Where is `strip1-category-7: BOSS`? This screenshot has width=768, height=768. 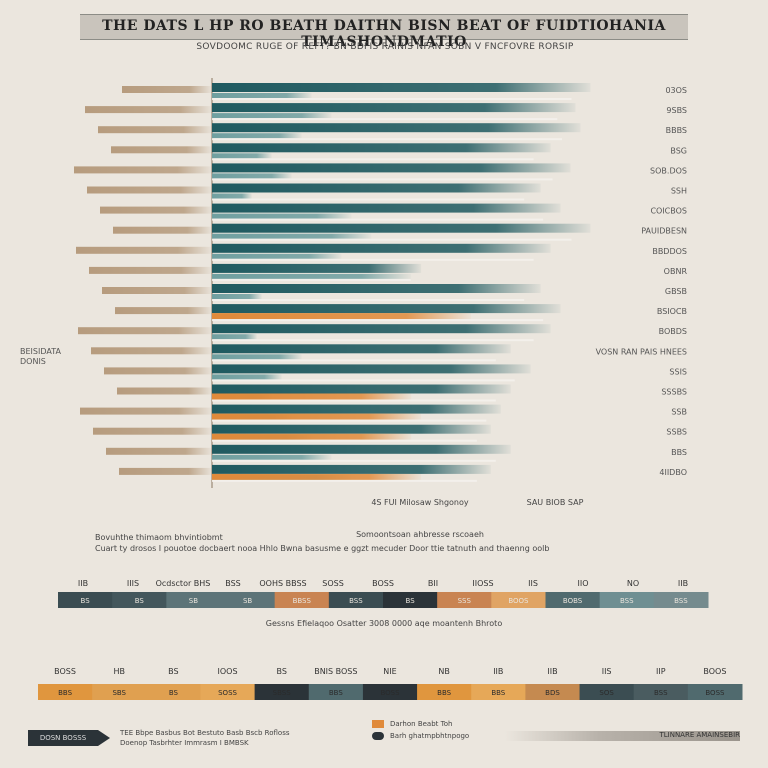 strip1-category-7: BOSS is located at coordinates (383, 583).